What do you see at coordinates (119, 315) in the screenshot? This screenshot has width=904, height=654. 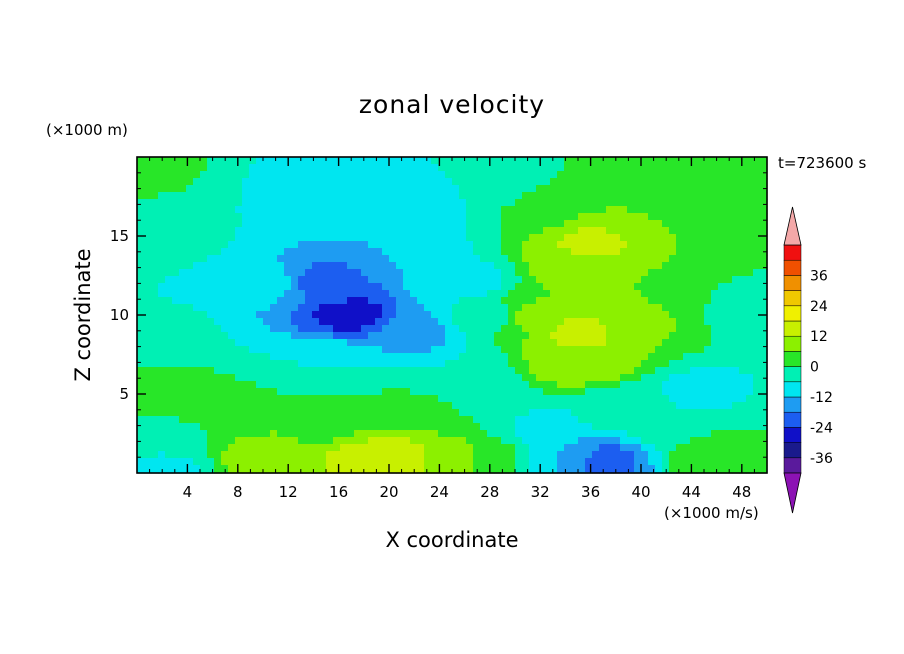 I see `y-tick-label: 10` at bounding box center [119, 315].